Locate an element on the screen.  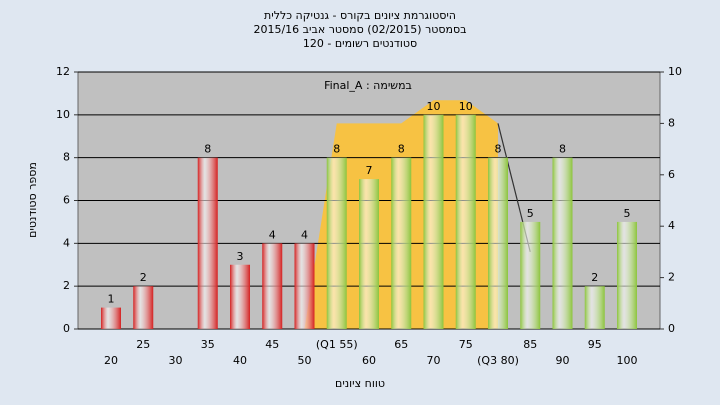
data-label: 3 is located at coordinates (240, 256).